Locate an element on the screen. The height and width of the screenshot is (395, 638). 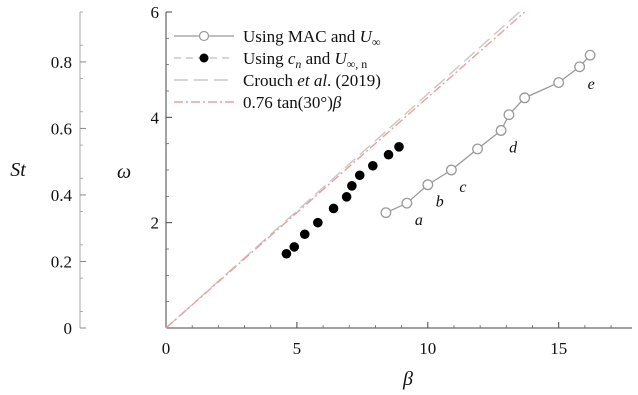
y-tick-label: 2 is located at coordinates (155, 223).